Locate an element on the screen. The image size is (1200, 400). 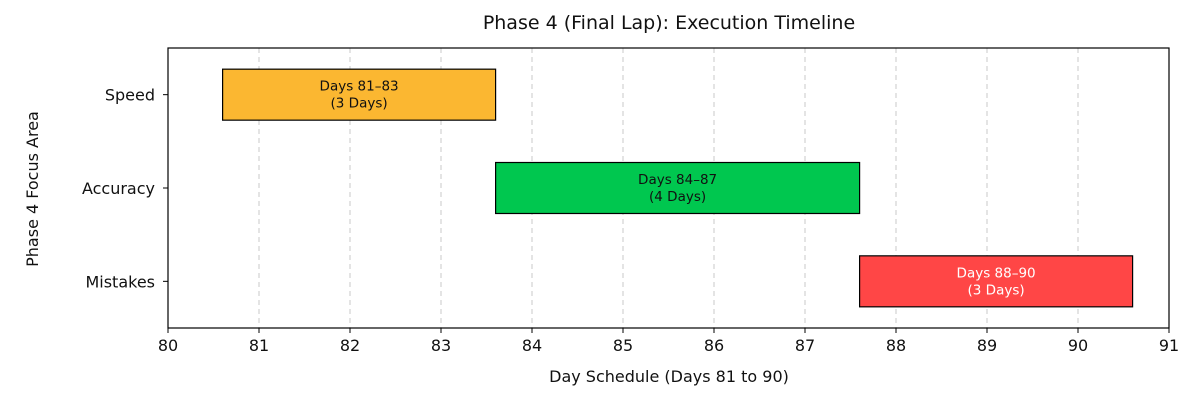
y-category-label: Speed is located at coordinates (130, 95).